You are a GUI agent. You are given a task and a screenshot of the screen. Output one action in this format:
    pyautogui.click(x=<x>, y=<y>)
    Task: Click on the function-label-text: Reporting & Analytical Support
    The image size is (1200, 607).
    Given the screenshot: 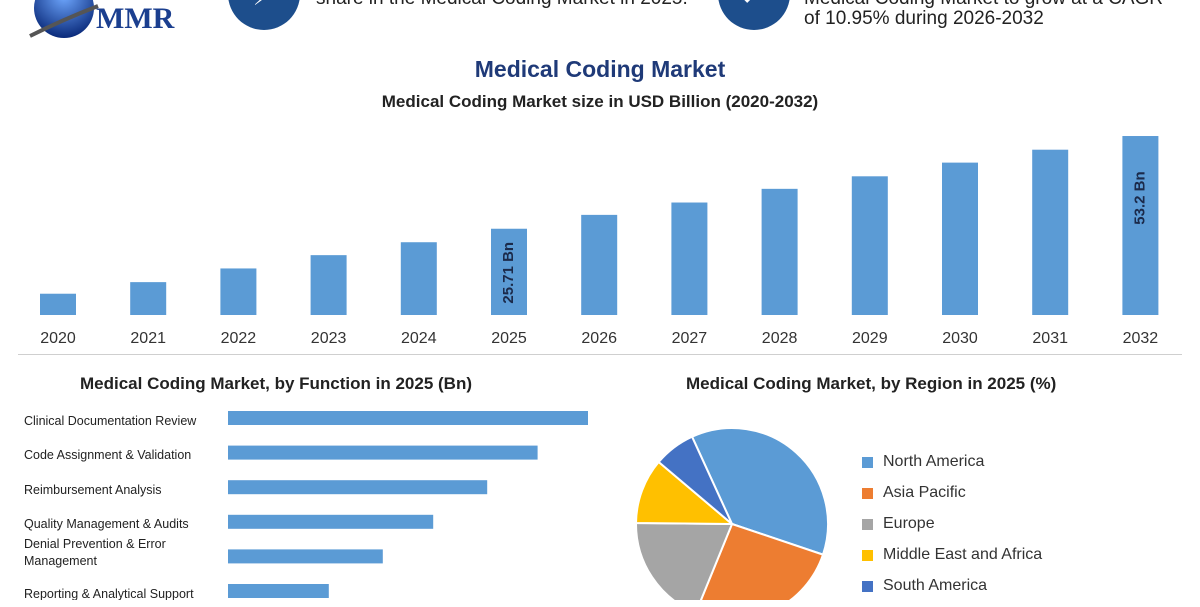 What is the action you would take?
    pyautogui.click(x=109, y=593)
    